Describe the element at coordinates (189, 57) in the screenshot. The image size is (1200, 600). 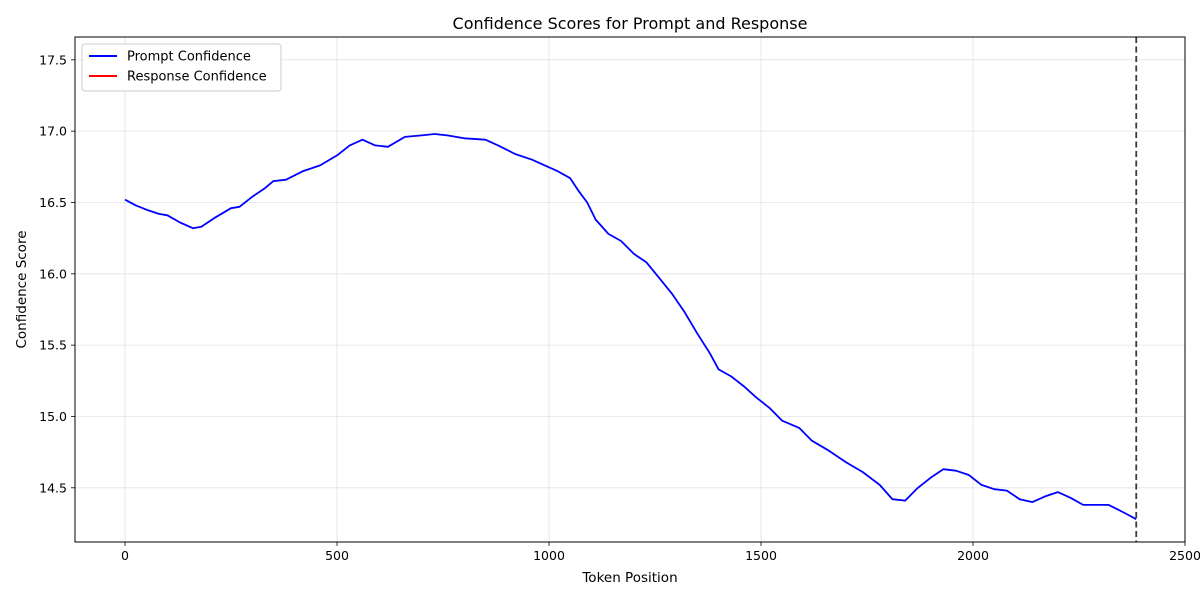
I see `legend-label-prompt: Prompt Confidence` at that location.